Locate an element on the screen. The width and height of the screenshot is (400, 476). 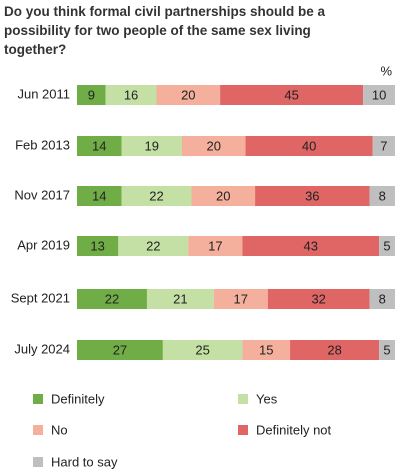
data-label: 21 is located at coordinates (180, 298).